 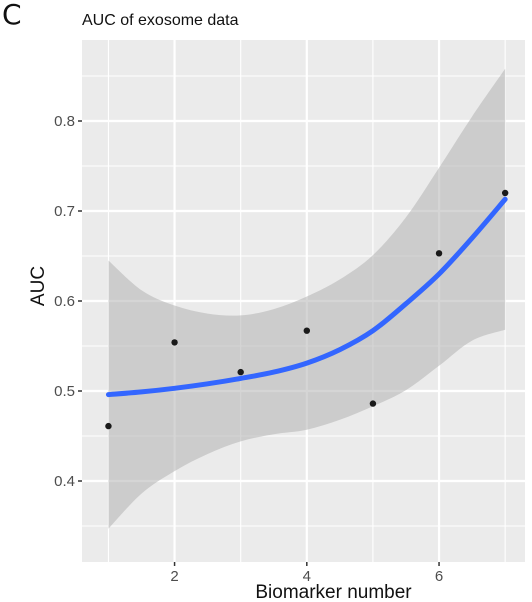 I want to click on y-axis-ticks: 0.4 0.5 0.6 0.7 0.8, so click(x=68, y=301).